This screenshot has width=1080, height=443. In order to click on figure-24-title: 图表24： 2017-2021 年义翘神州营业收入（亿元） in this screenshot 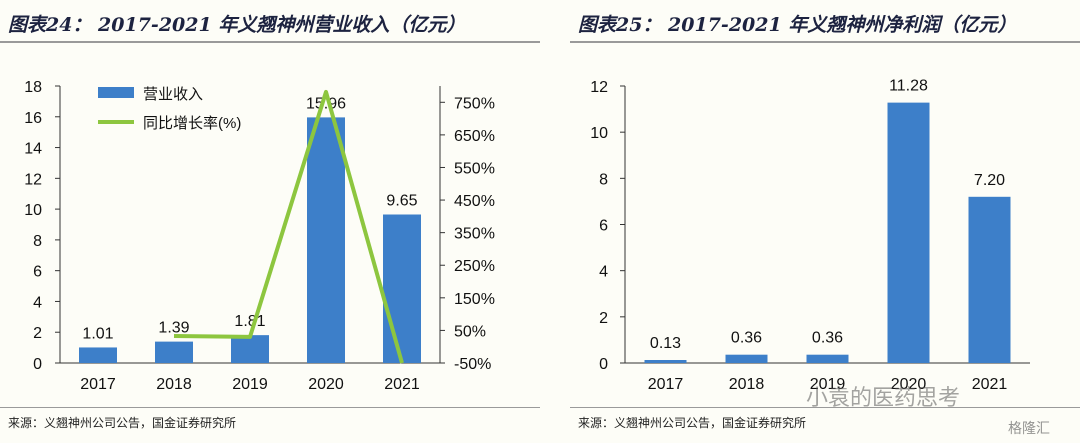, I will do `click(237, 25)`.